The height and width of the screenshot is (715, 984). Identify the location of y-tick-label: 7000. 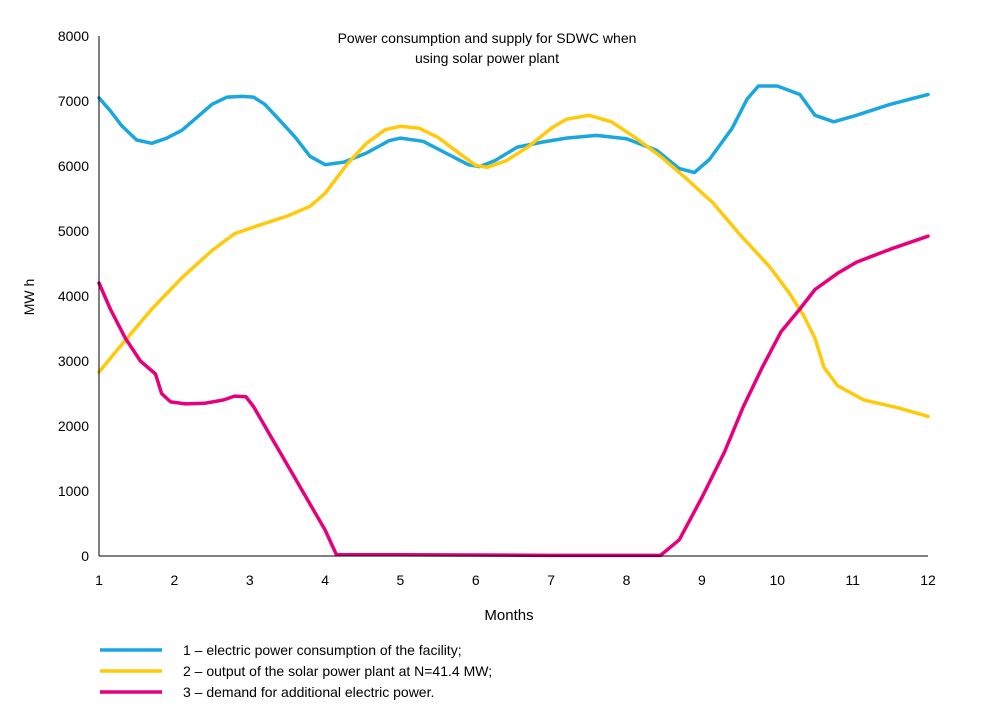
(73, 101).